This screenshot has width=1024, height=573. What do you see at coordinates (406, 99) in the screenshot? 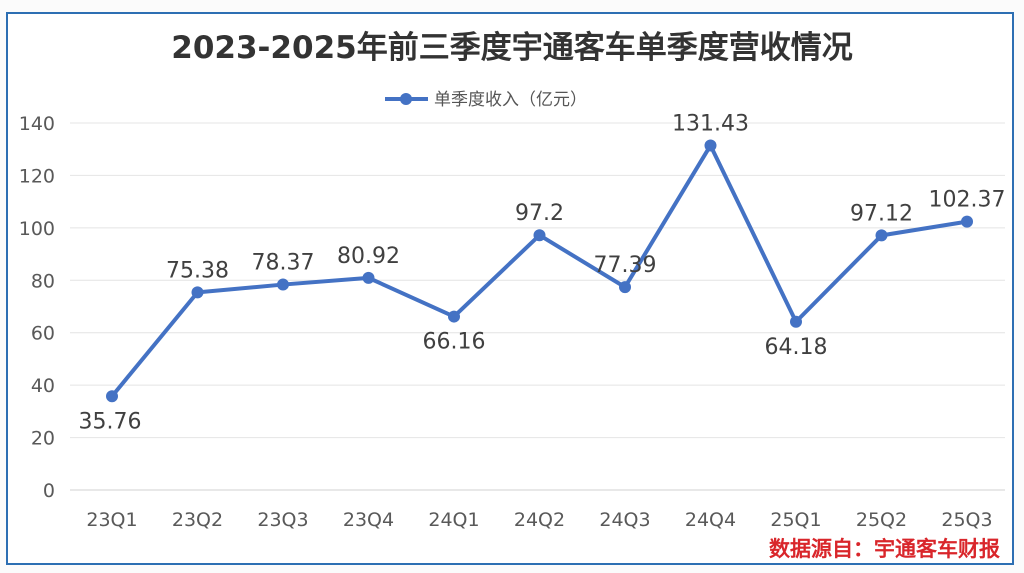
I see `legend-marker-icon` at bounding box center [406, 99].